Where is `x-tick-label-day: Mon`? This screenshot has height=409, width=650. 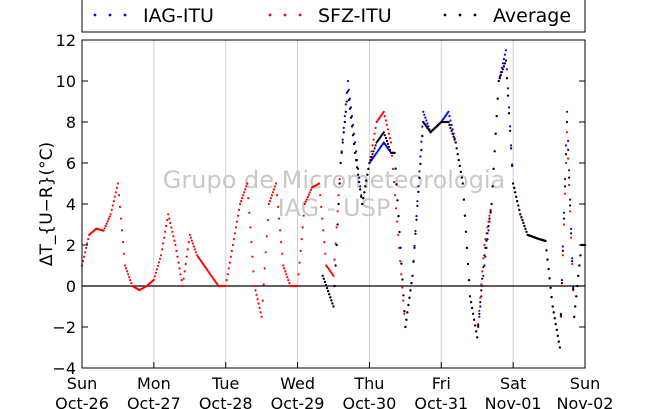 x-tick-label-day: Mon is located at coordinates (154, 383).